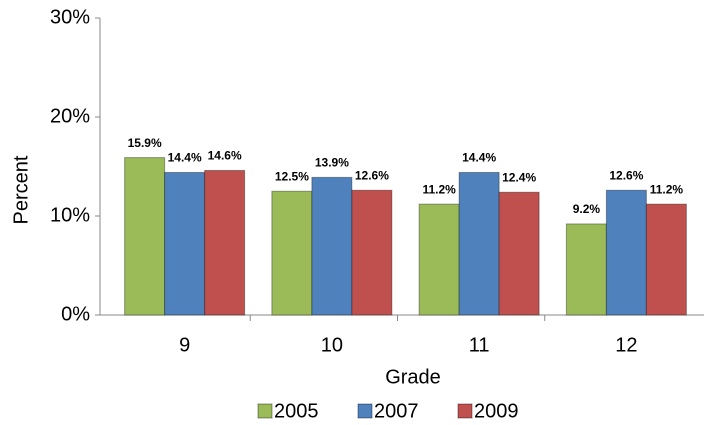 The width and height of the screenshot is (704, 425). Describe the element at coordinates (587, 209) in the screenshot. I see `value-label: 9.2%` at that location.